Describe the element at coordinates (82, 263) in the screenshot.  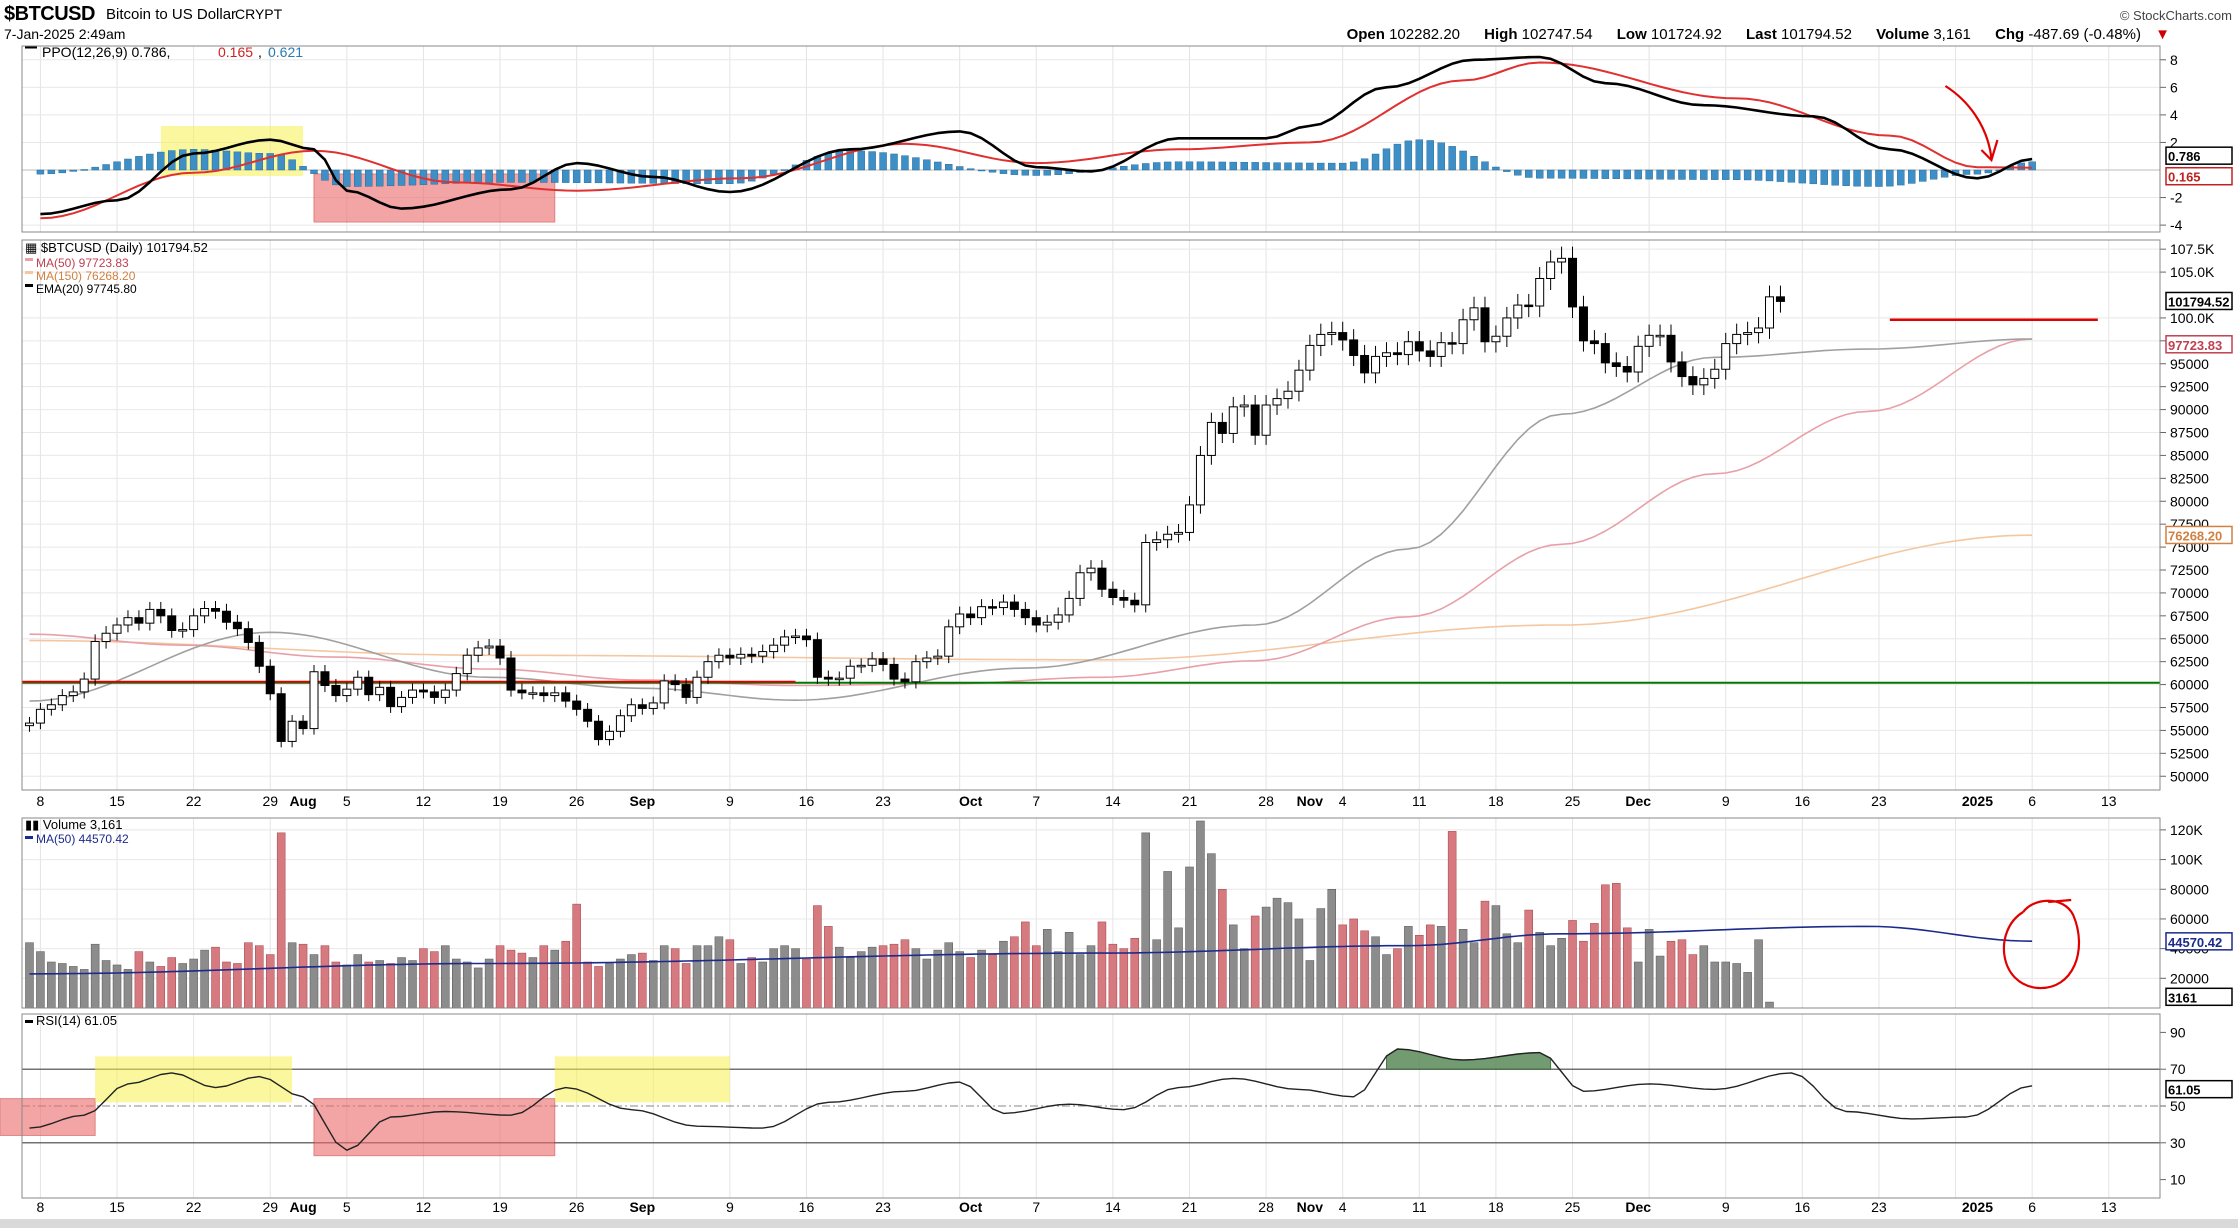
I see `ma50-legend-text: MA(50) 97723.83` at that location.